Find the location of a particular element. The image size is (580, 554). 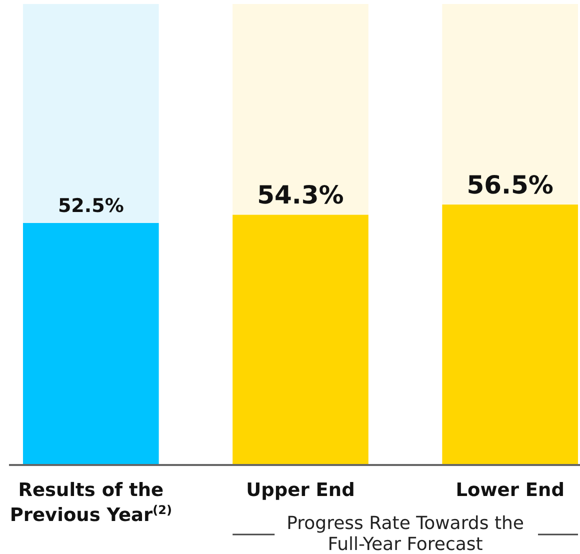

data-label: 54.3% is located at coordinates (300, 195).